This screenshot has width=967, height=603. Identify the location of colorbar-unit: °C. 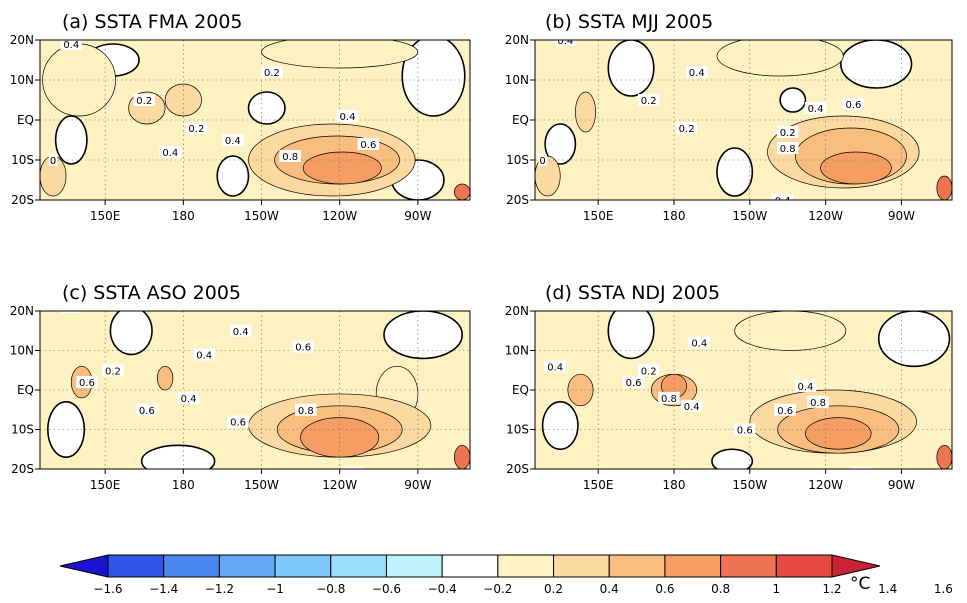
(860, 584).